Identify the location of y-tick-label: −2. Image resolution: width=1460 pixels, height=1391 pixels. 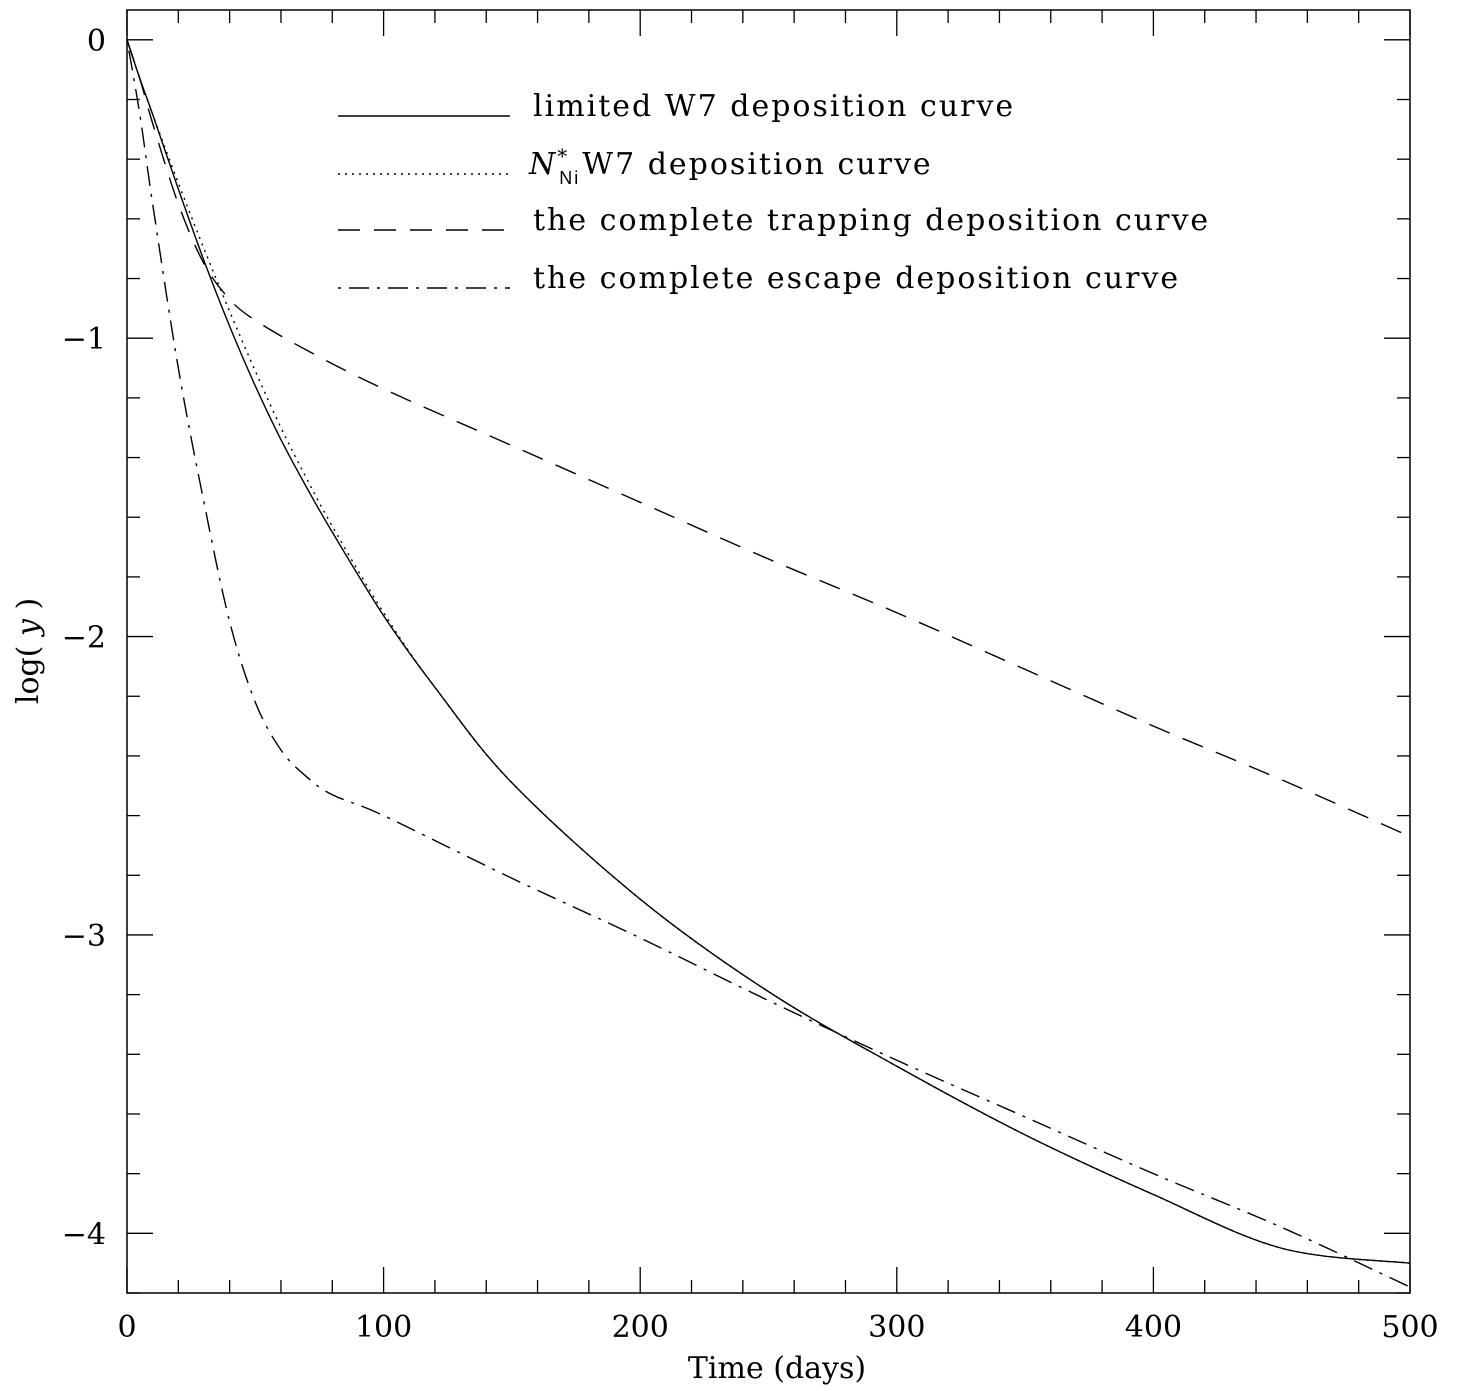
(84, 638).